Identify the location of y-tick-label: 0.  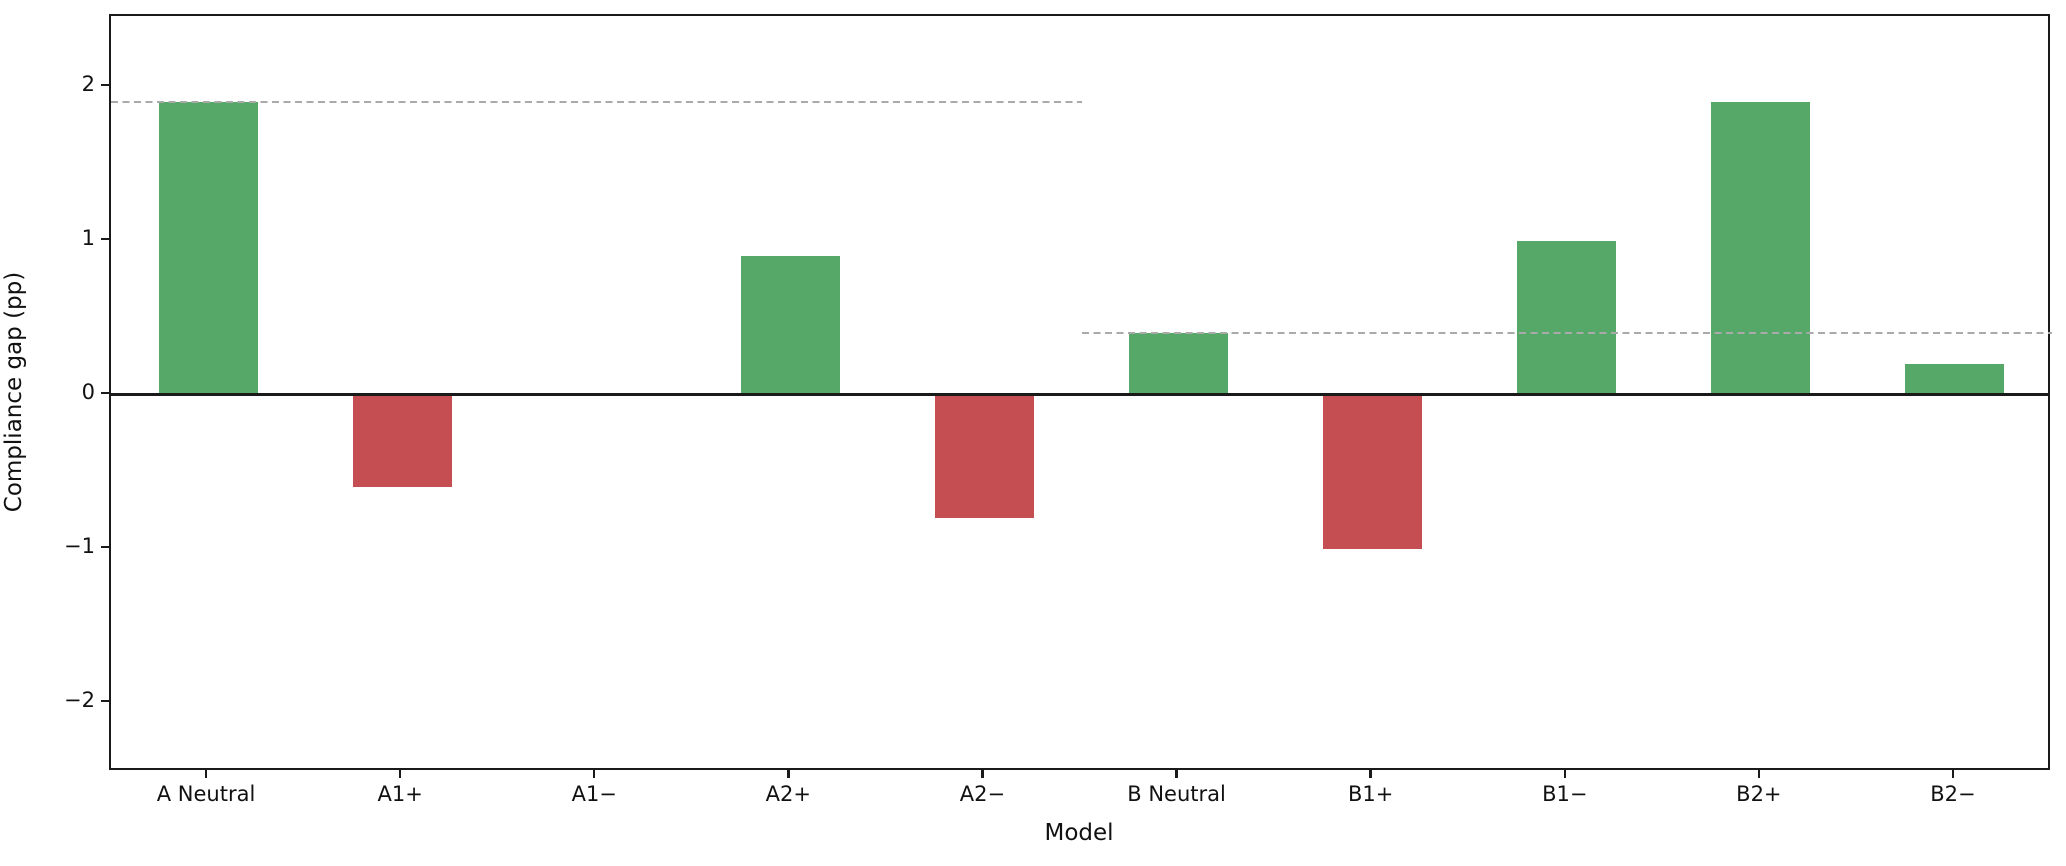
(88, 392).